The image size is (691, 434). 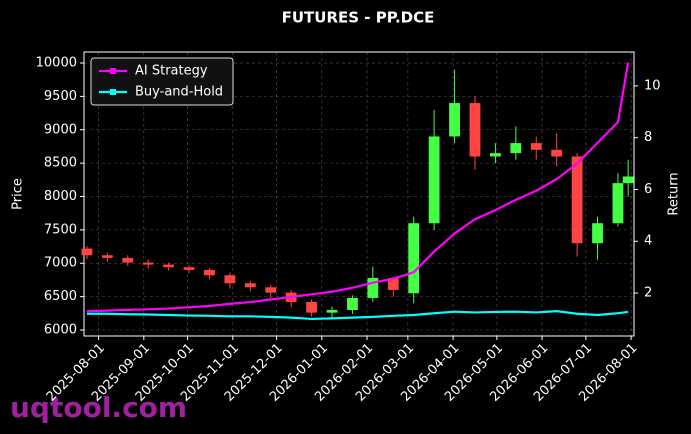 What do you see at coordinates (60, 129) in the screenshot?
I see `y-tick-label: 9000` at bounding box center [60, 129].